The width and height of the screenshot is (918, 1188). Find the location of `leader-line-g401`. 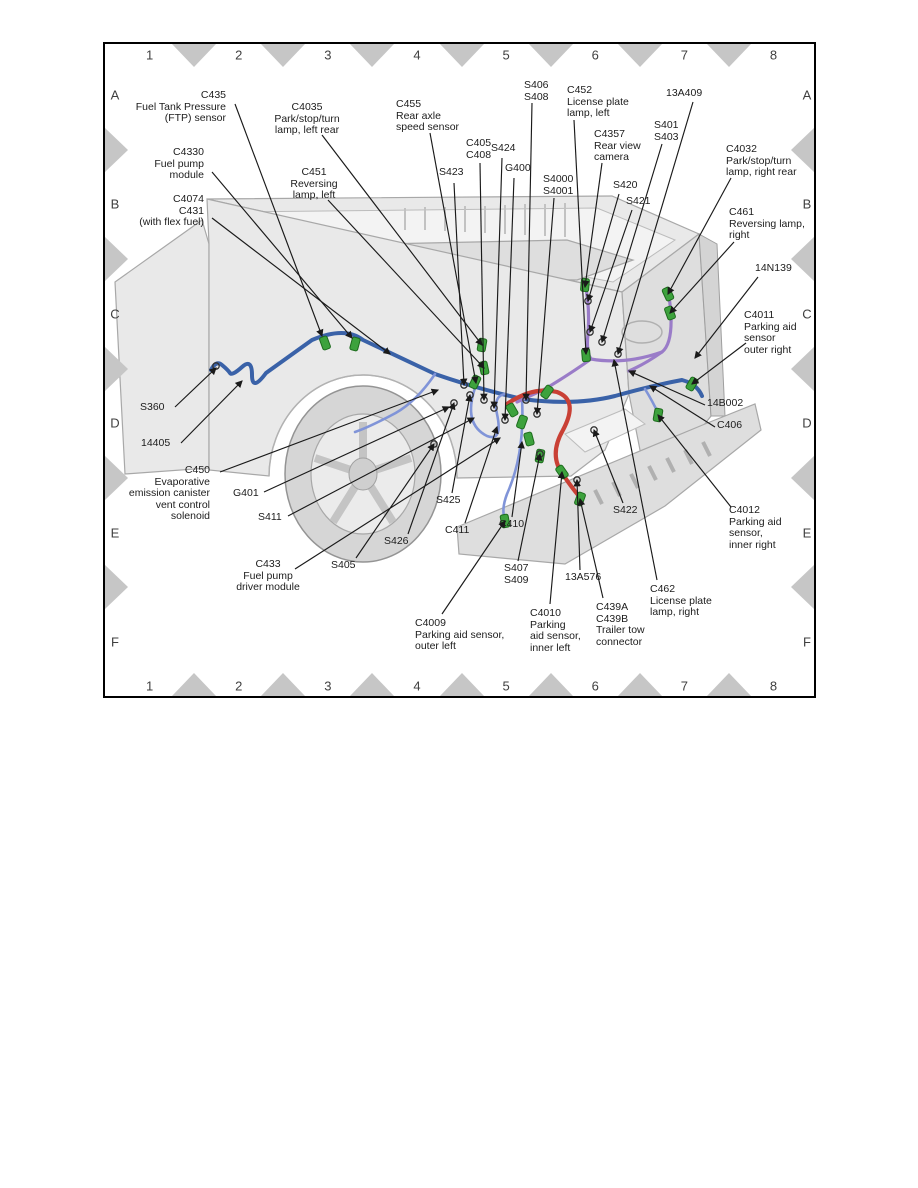

leader-line-g401 is located at coordinates (357, 449).